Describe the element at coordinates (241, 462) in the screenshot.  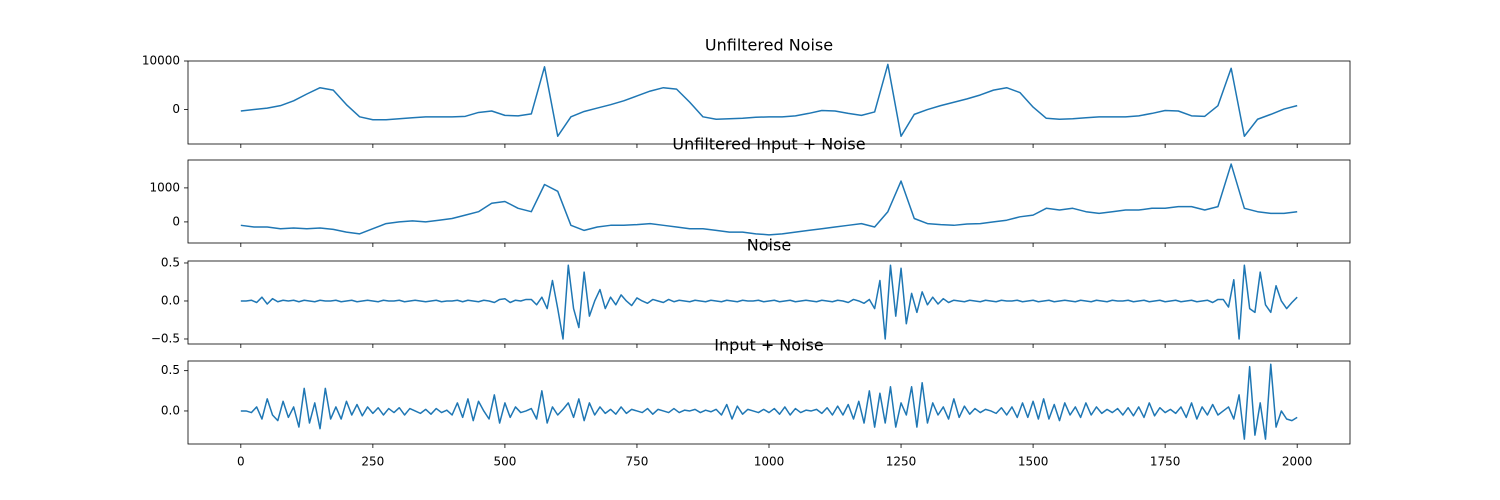
I see `x-tick-label: 0` at that location.